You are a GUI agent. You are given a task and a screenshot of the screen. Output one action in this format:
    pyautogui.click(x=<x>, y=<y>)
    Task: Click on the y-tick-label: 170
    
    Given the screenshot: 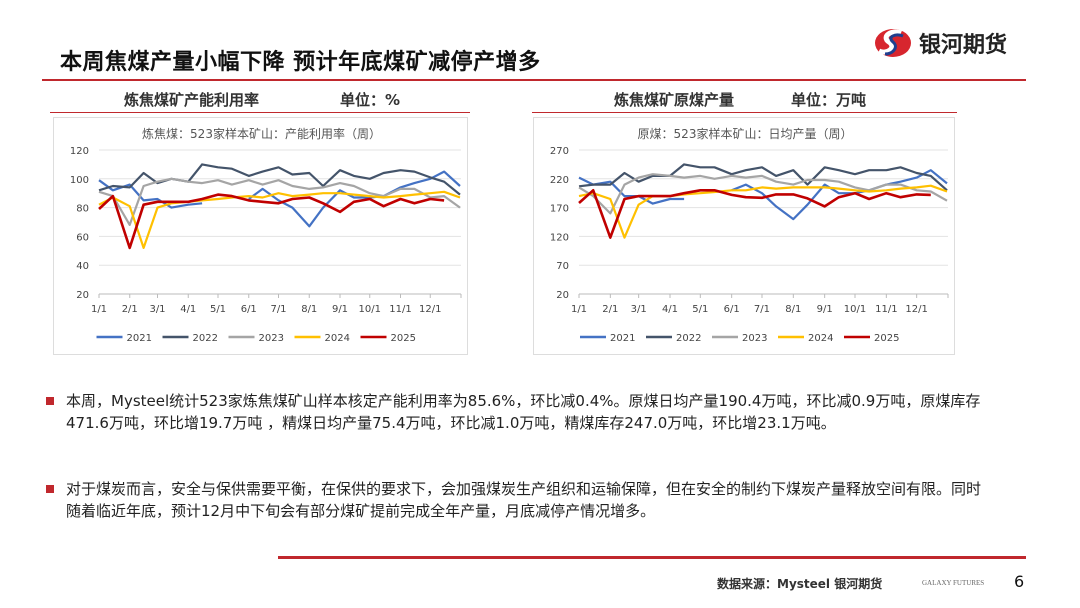 What is the action you would take?
    pyautogui.click(x=559, y=209)
    